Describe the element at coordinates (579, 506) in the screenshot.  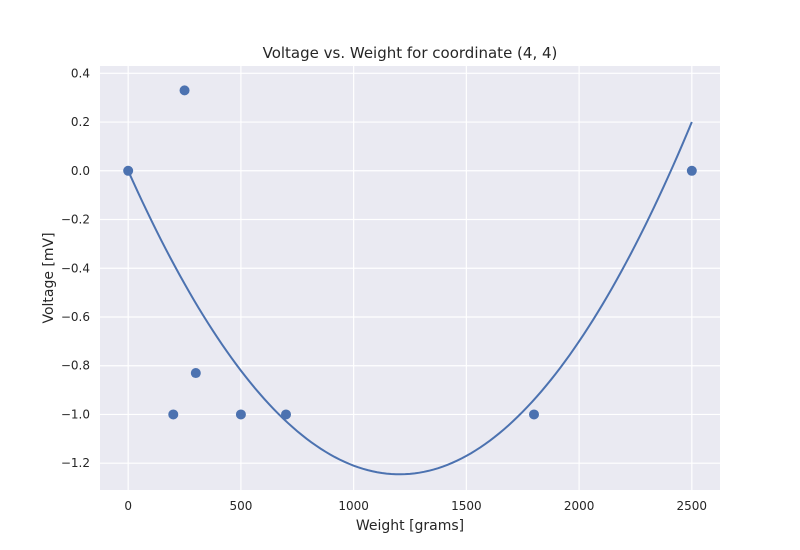
I see `x-tick-label: 2000` at that location.